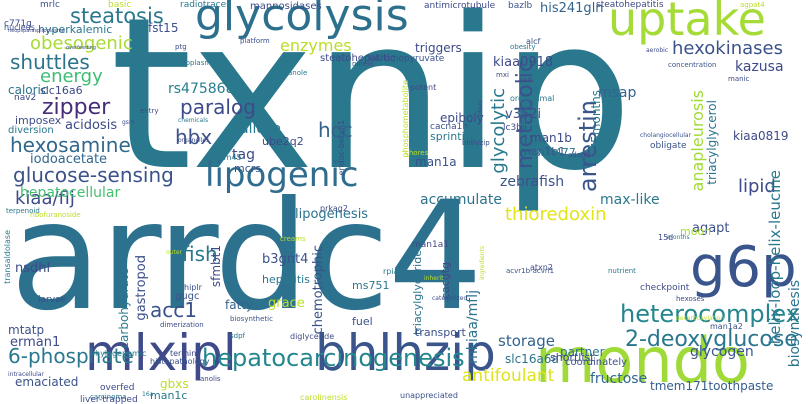 This screenshot has height=404, width=808. What do you see at coordinates (286, 7) in the screenshot?
I see `word-mannosidases: mannosidases` at bounding box center [286, 7].